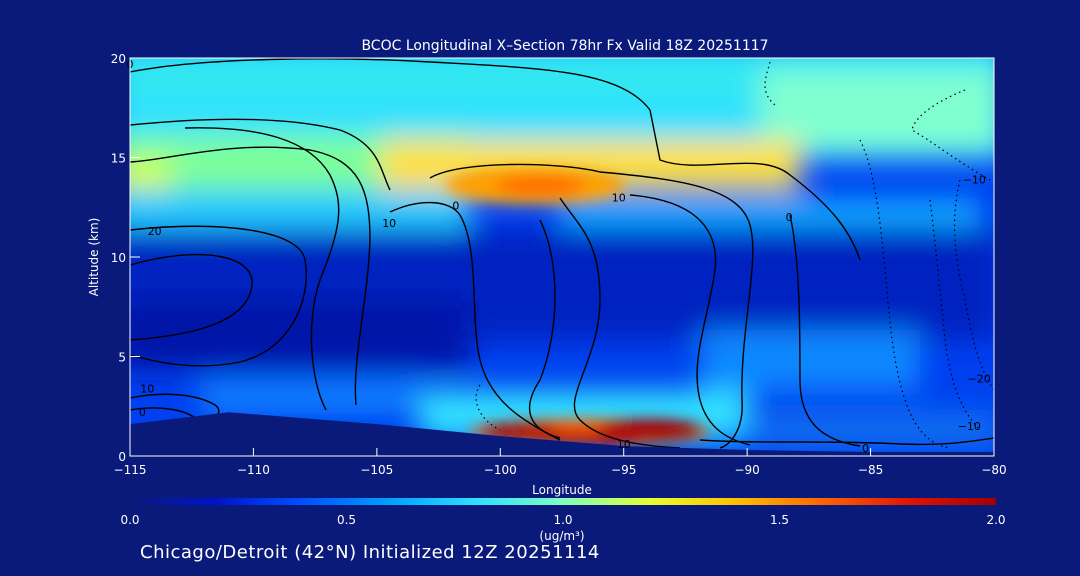 The height and width of the screenshot is (576, 1080). I want to click on colorbar-ticks: 0.0 0.5 1.0 1.5 2.0, so click(562, 520).